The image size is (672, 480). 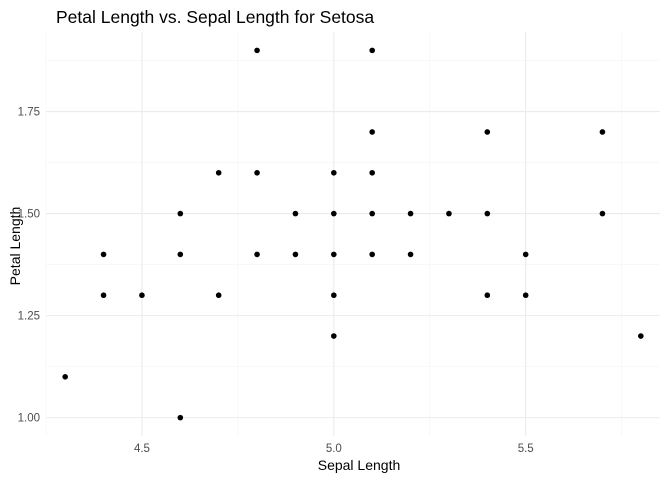 What do you see at coordinates (359, 465) in the screenshot?
I see `x-axis-title: Sepal Length` at bounding box center [359, 465].